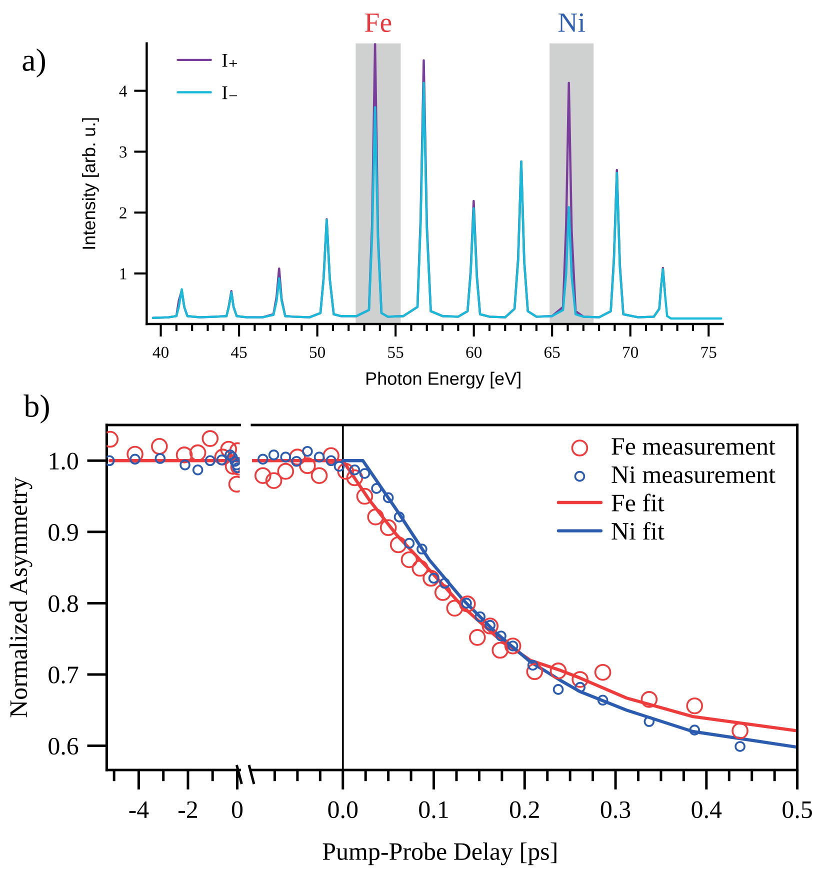 The image size is (816, 874). I want to click on legend-label: Fe measurement, so click(694, 446).